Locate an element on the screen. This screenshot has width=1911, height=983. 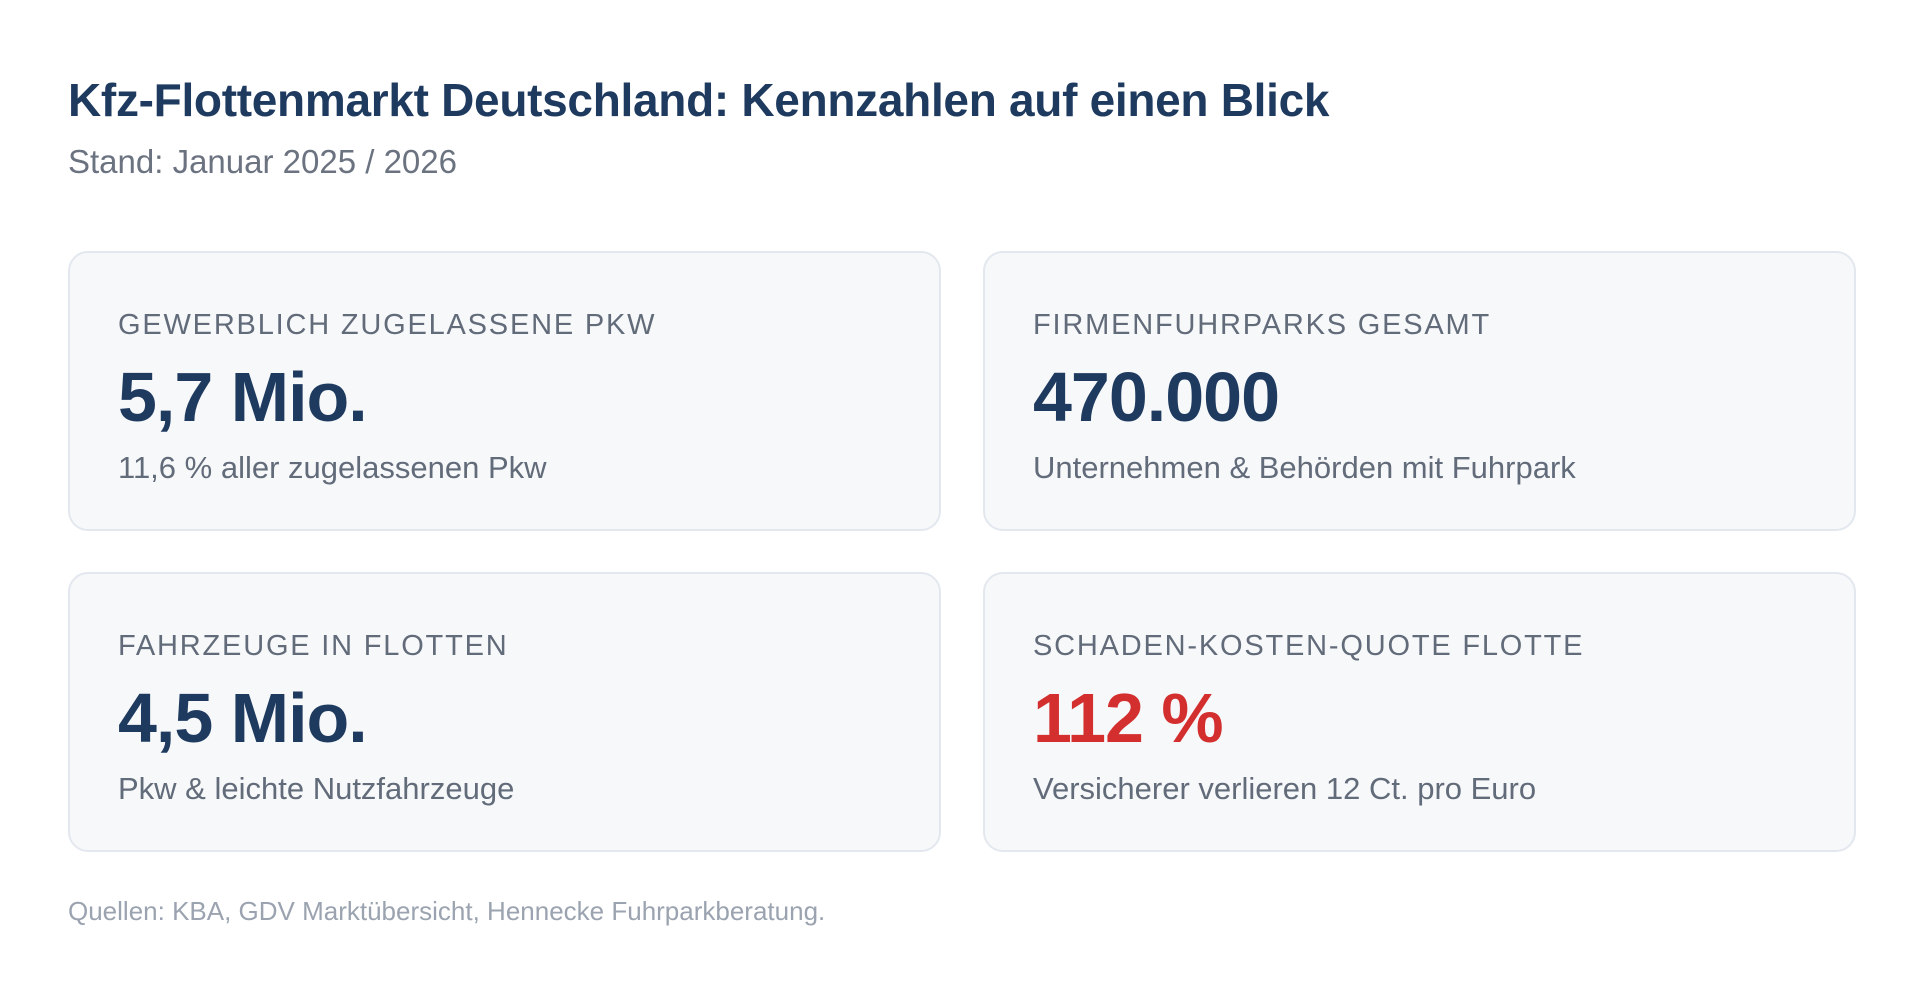
kpi-value-alert: 112 % is located at coordinates (1128, 718).